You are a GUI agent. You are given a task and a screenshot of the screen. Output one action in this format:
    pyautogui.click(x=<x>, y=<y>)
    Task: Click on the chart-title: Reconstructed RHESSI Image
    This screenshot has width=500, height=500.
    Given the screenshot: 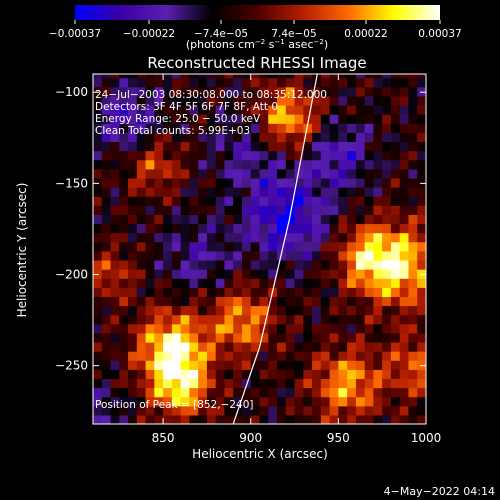 What is the action you would take?
    pyautogui.click(x=256, y=63)
    